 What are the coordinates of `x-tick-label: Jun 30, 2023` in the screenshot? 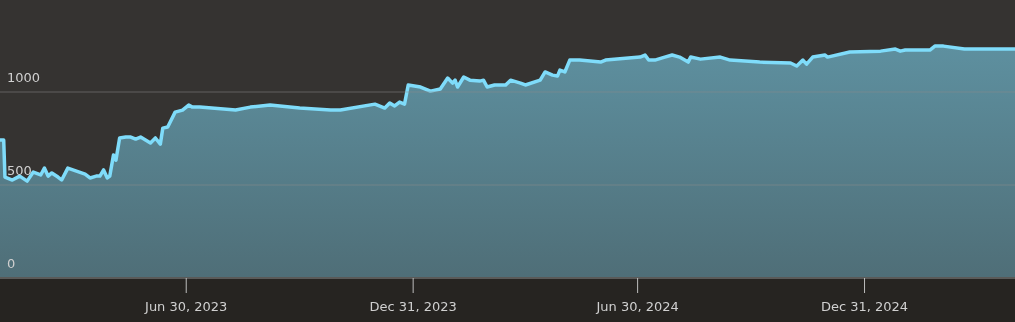 It's located at (186, 306).